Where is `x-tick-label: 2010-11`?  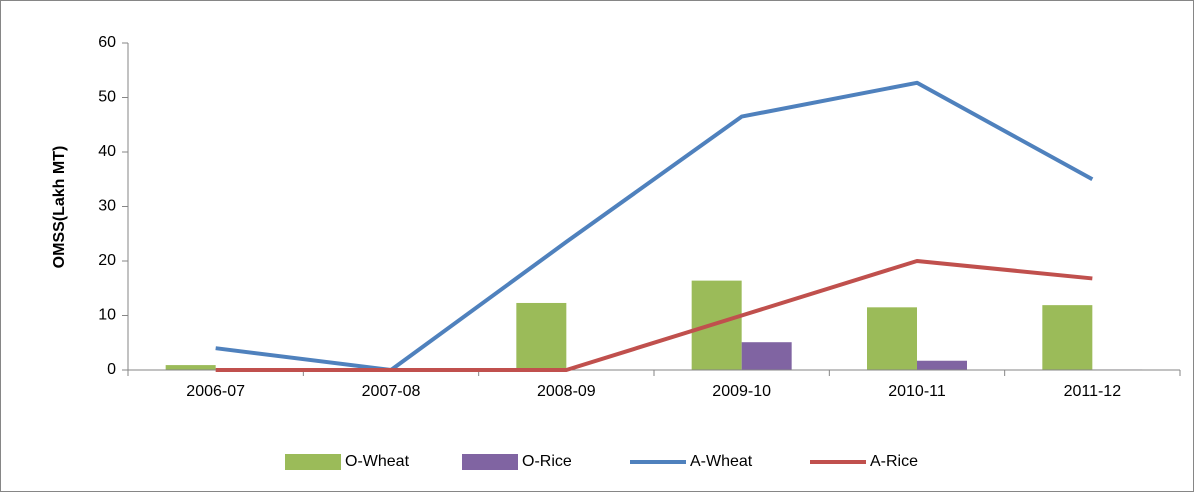 x-tick-label: 2010-11 is located at coordinates (917, 391).